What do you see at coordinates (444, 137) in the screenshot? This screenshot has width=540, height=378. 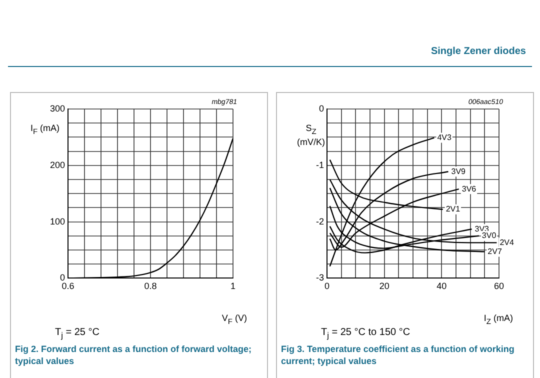 I see `series-label: 4V3` at bounding box center [444, 137].